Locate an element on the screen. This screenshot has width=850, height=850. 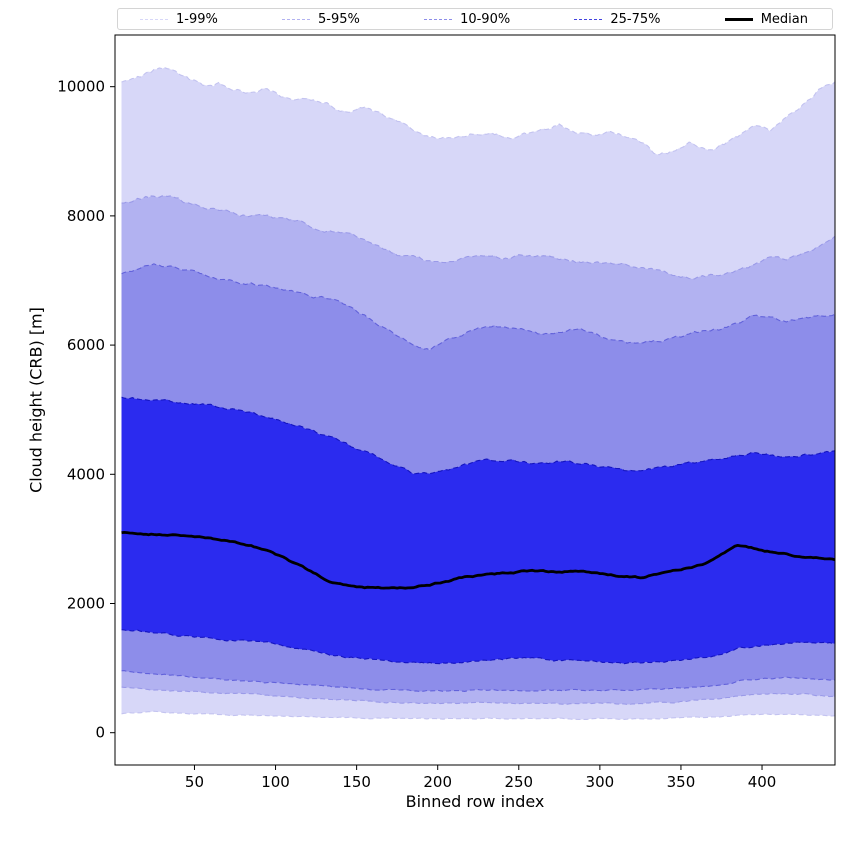
legend-item-label: 1-99% is located at coordinates (197, 19).